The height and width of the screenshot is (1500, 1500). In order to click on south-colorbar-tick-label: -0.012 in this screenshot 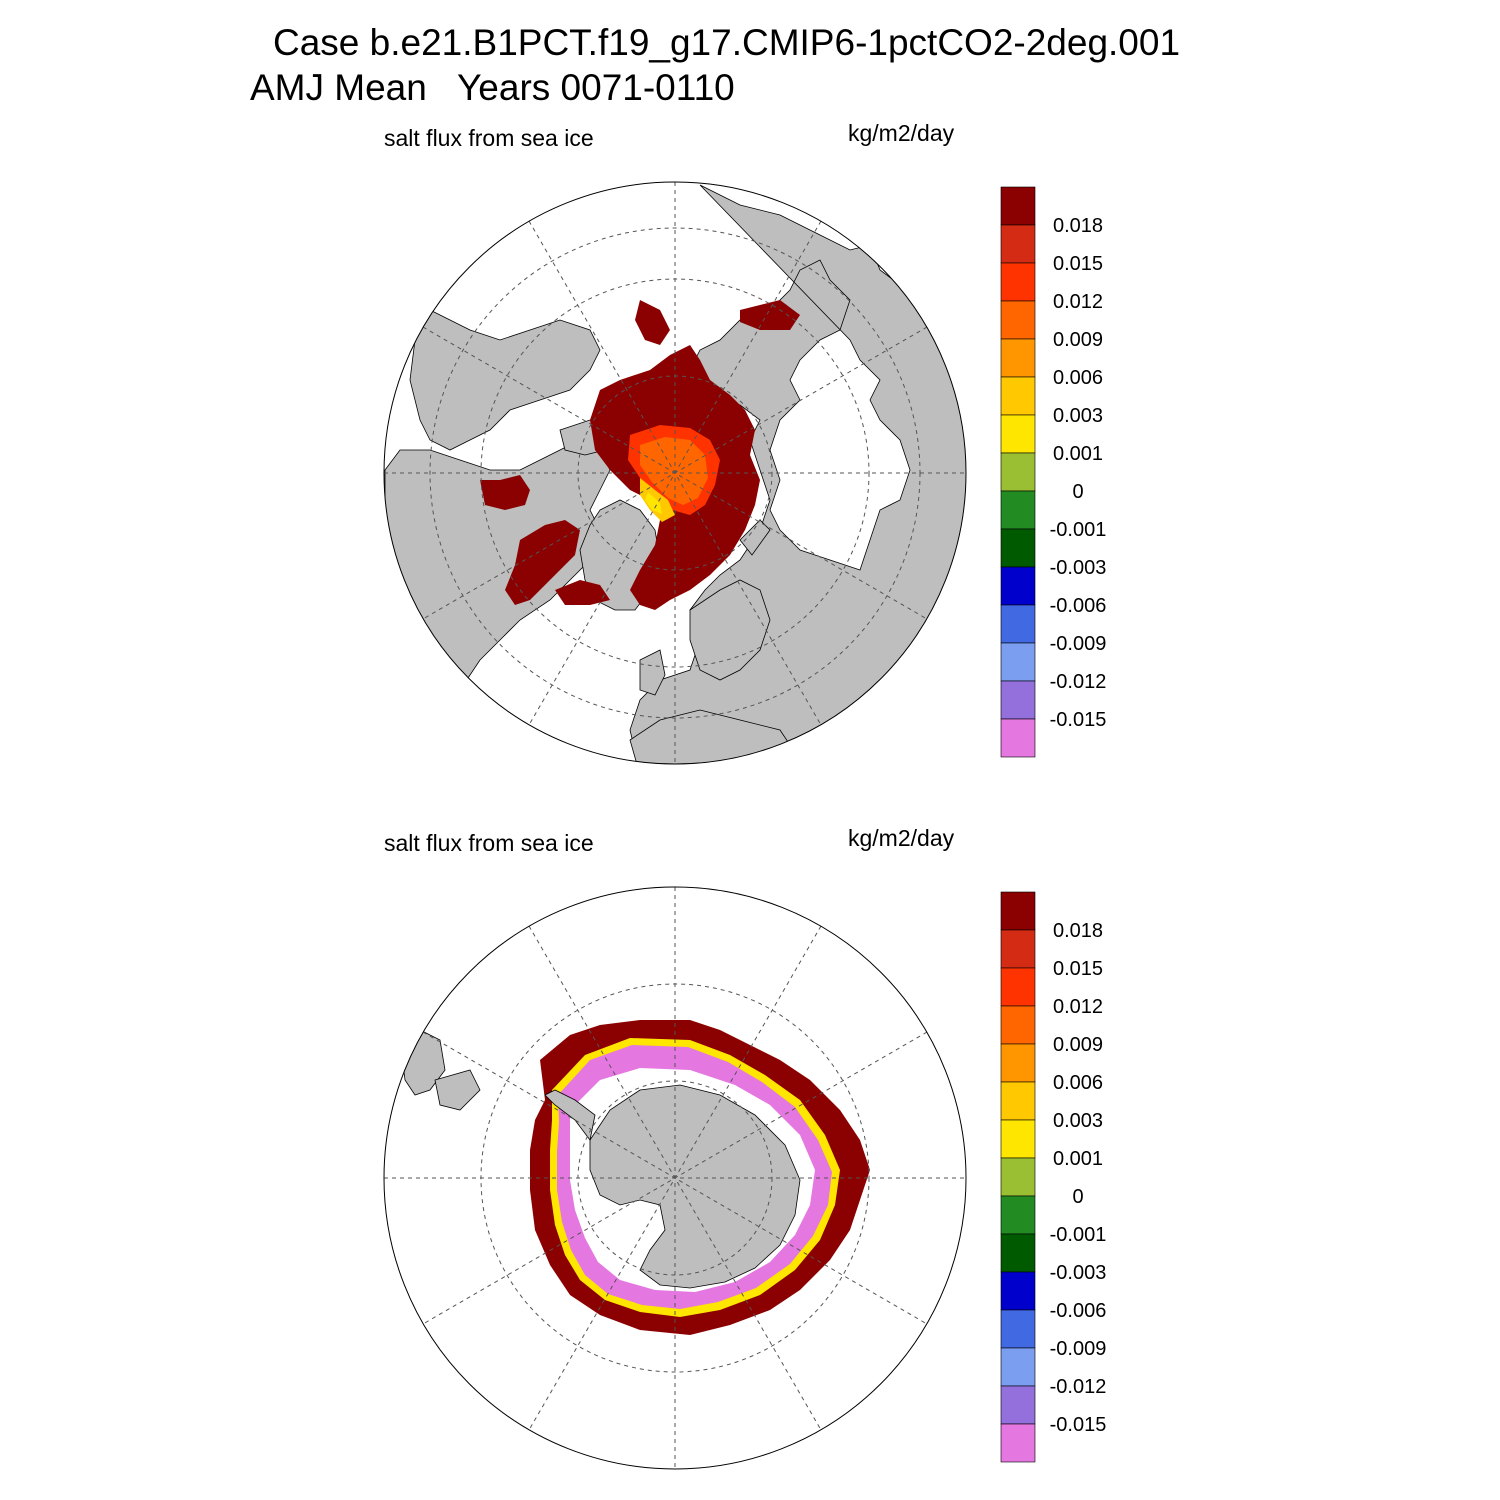, I will do `click(1078, 1387)`.